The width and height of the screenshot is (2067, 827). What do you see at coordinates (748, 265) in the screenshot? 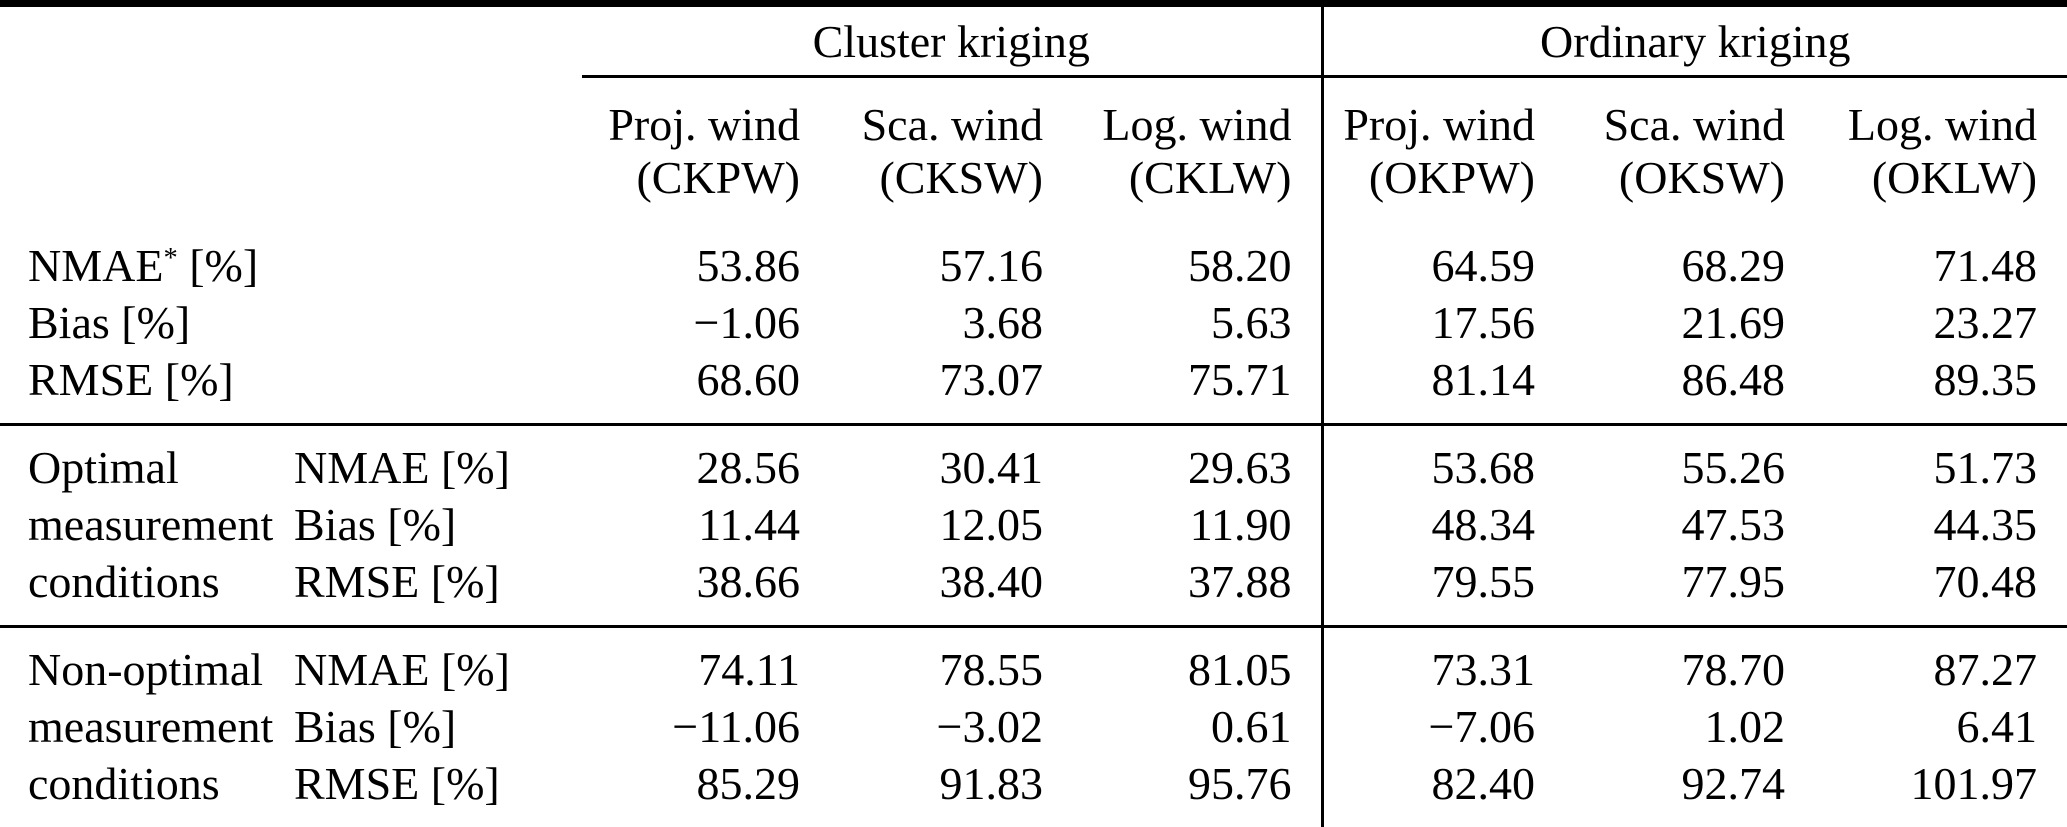
I see `cell-value: 53.86` at bounding box center [748, 265].